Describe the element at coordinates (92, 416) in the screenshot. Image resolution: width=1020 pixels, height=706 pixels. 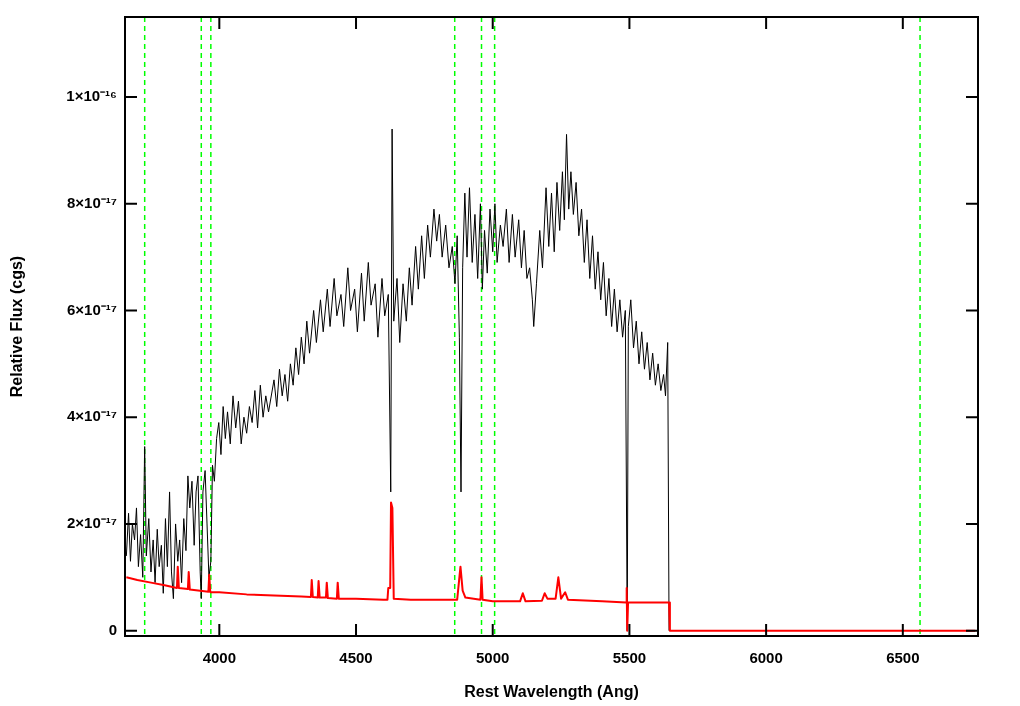
I see `y-tick-label: 4×10⁻¹⁷` at that location.